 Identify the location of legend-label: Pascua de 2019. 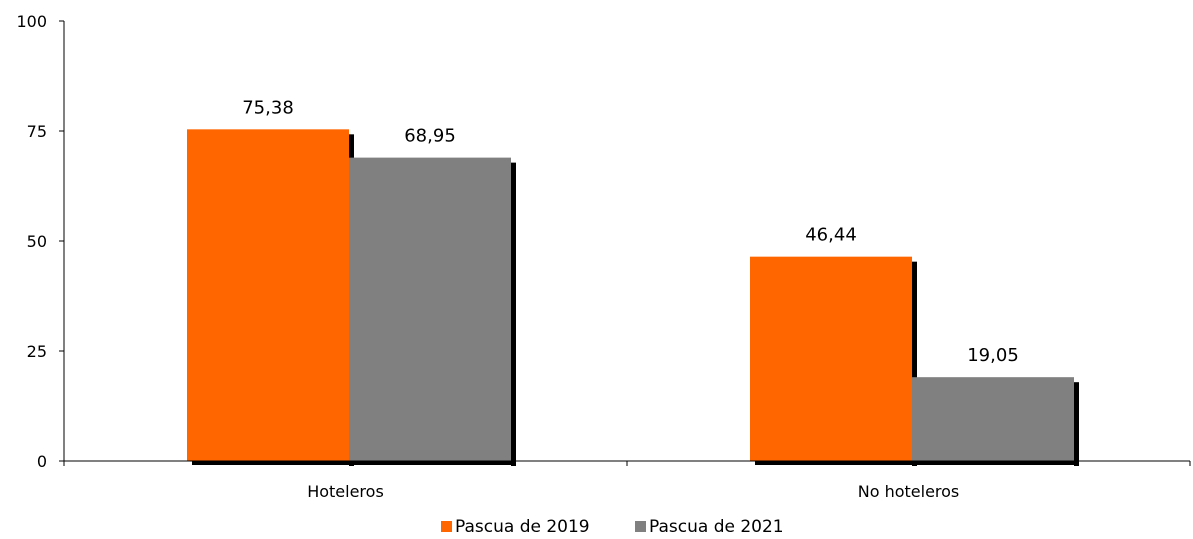
(522, 527).